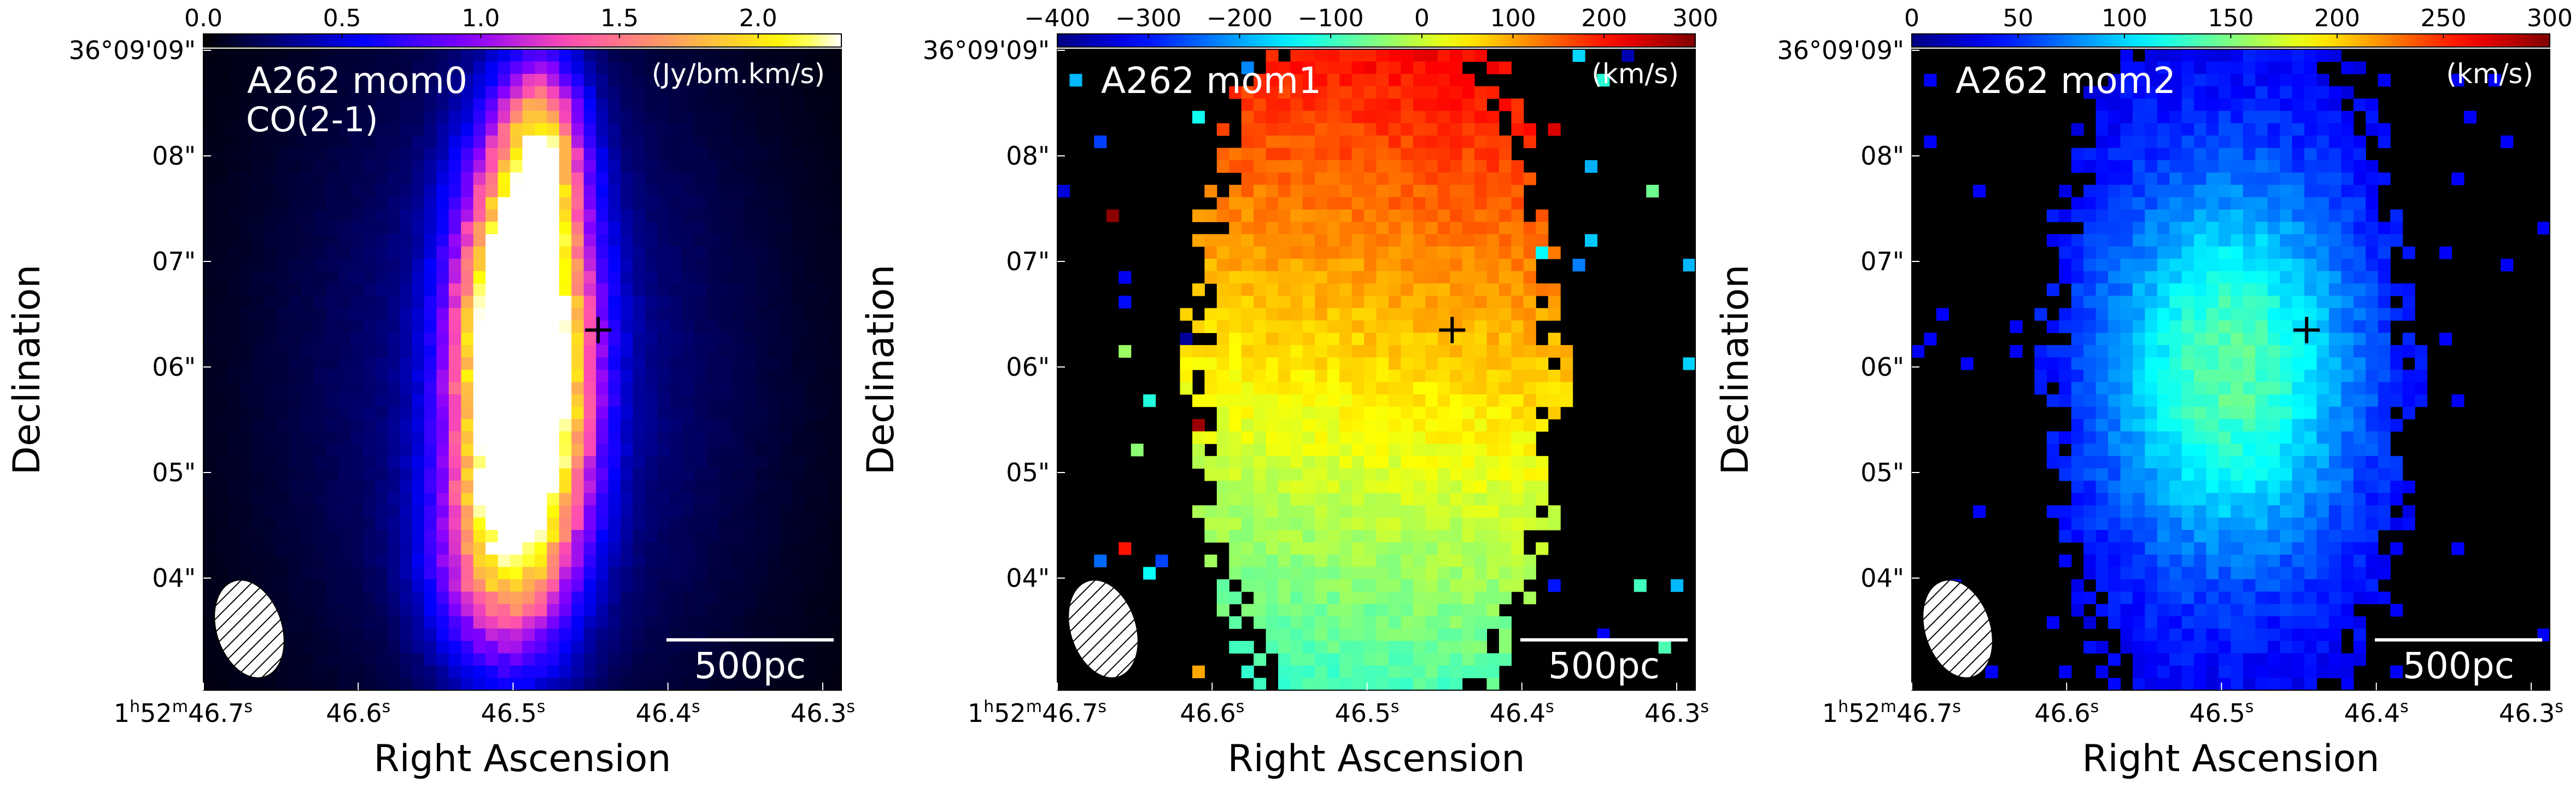 This screenshot has width=2576, height=787. What do you see at coordinates (357, 81) in the screenshot?
I see `panel-title: A262 mom0` at bounding box center [357, 81].